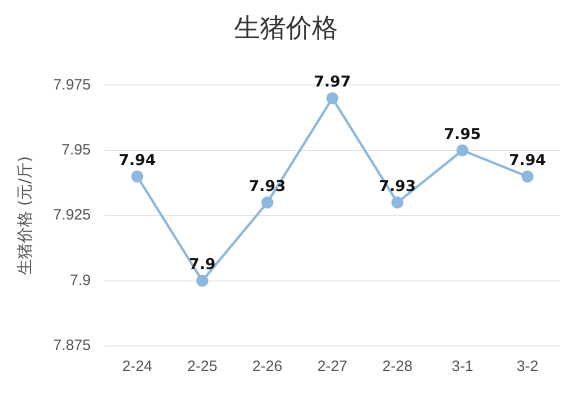  I want to click on x-tick-label: 3-2, so click(527, 367).